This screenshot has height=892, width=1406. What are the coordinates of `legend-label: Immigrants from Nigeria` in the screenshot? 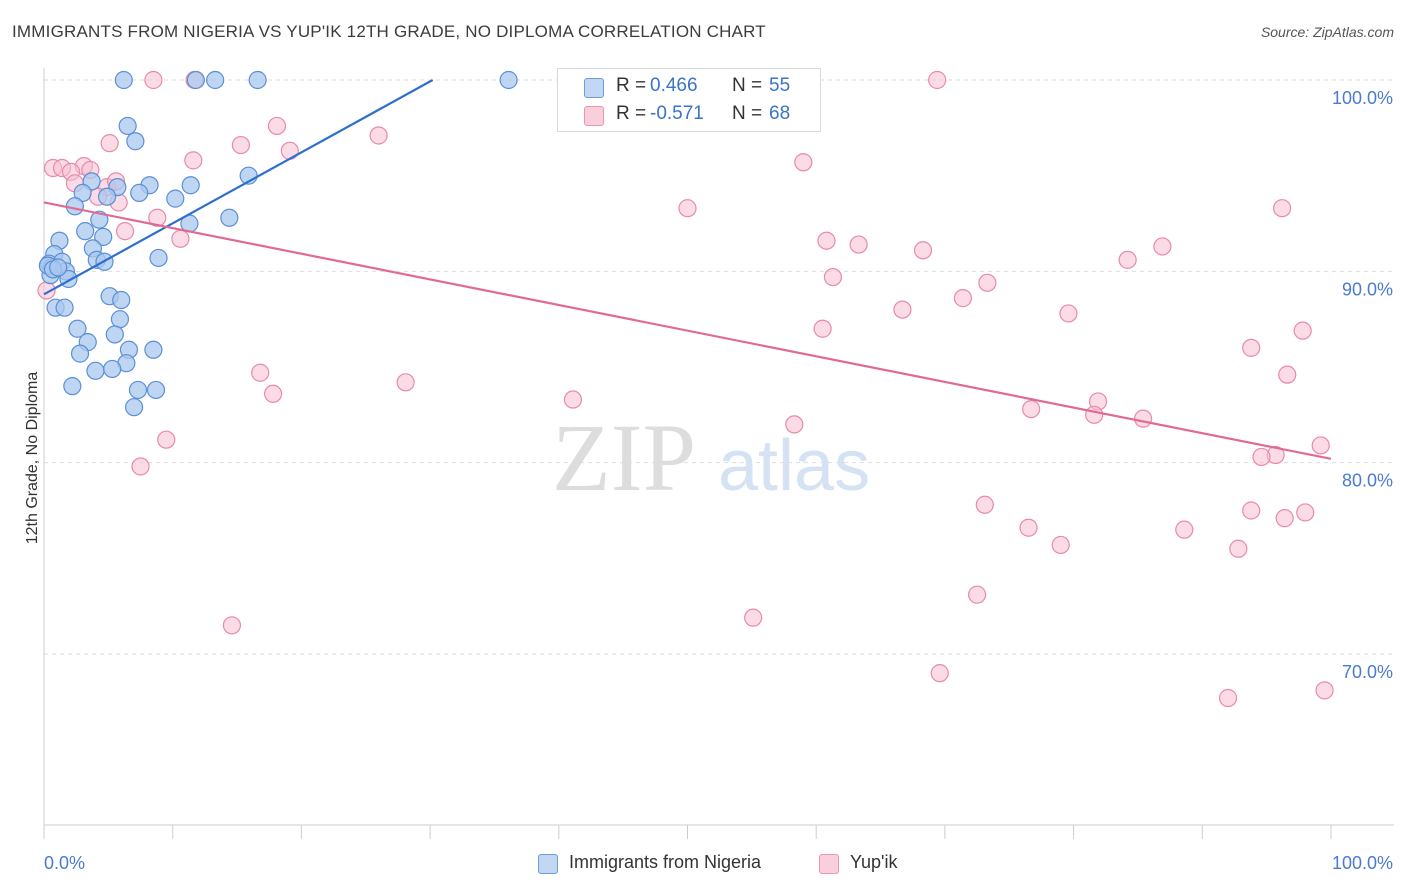 It's located at (665, 862).